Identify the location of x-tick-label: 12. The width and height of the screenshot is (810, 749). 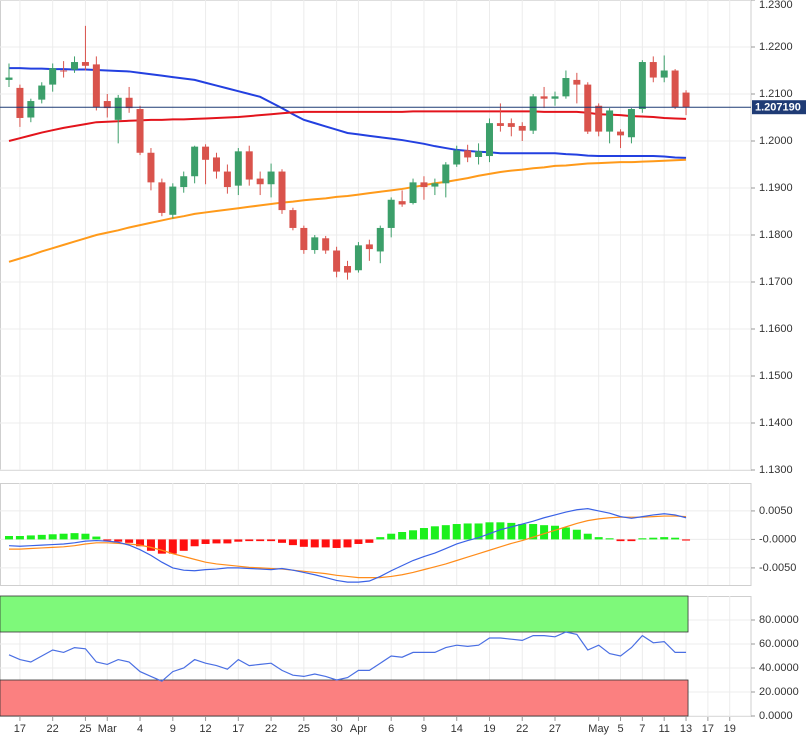
(205, 729).